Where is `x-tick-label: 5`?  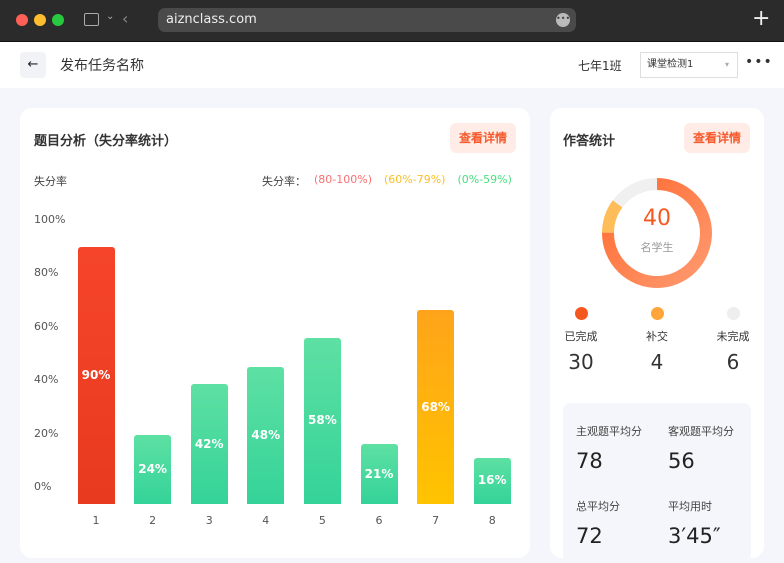
x-tick-label: 5 is located at coordinates (322, 520).